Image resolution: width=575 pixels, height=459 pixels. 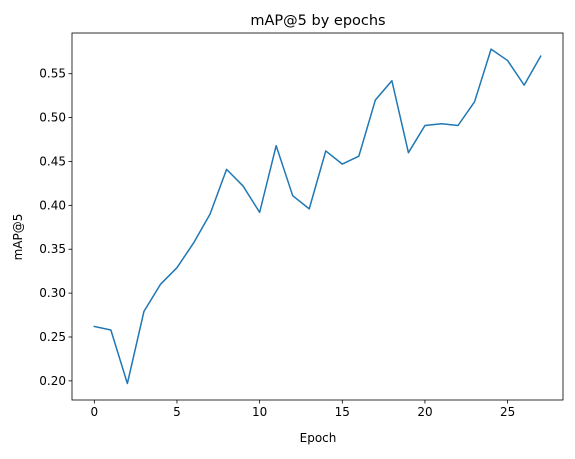 What do you see at coordinates (18, 237) in the screenshot?
I see `y-axis-label: mAP@5` at bounding box center [18, 237].